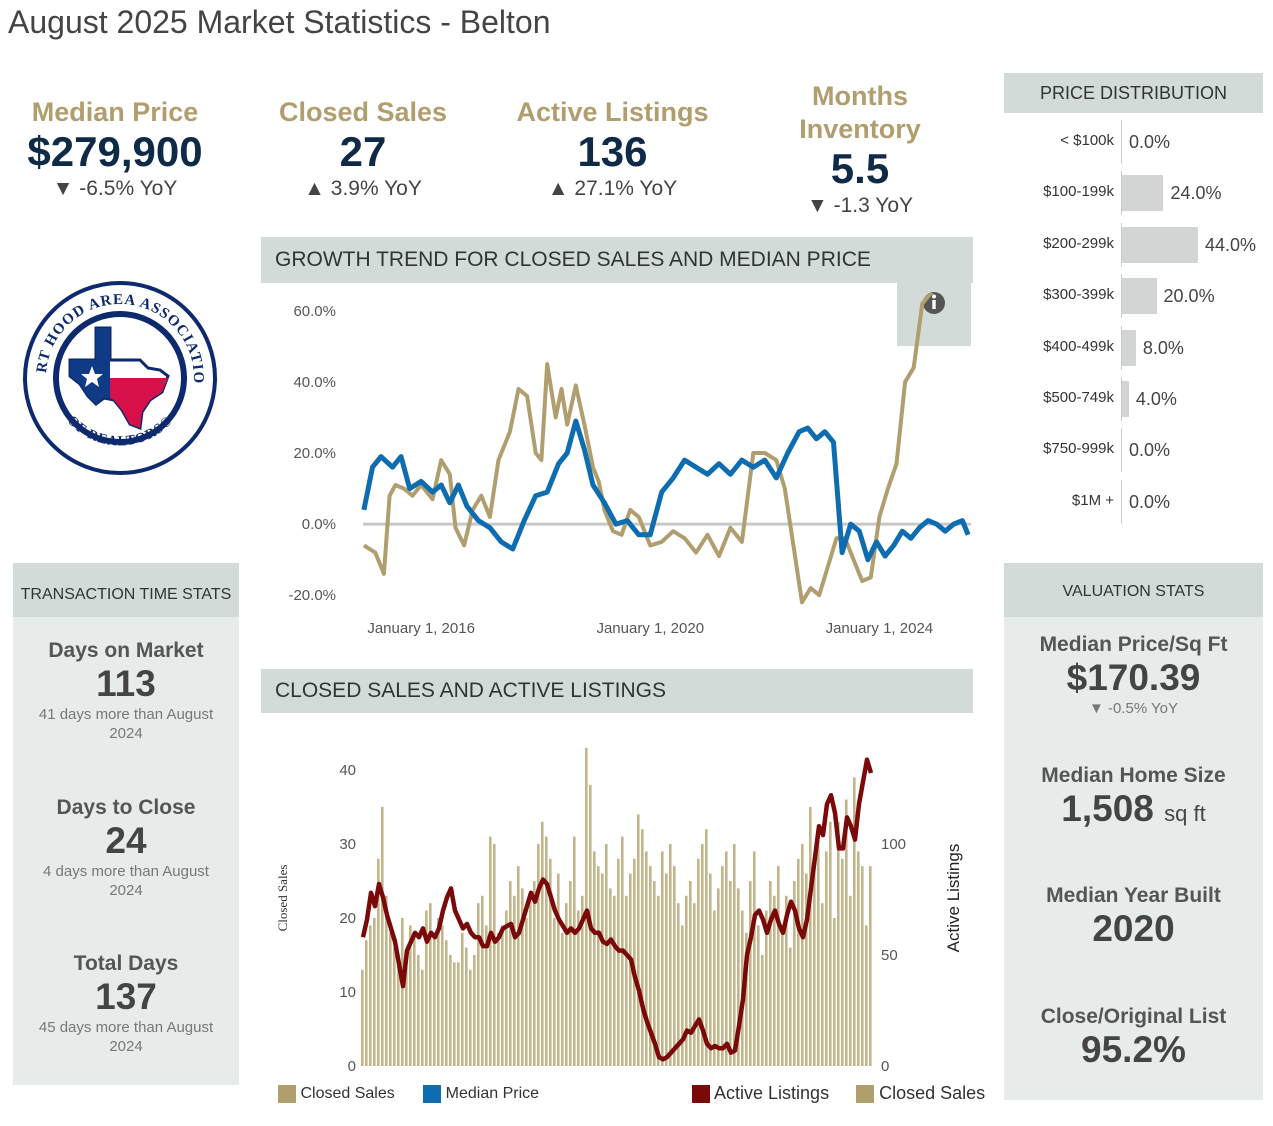  What do you see at coordinates (347, 918) in the screenshot?
I see `left-y-tick: 20` at bounding box center [347, 918].